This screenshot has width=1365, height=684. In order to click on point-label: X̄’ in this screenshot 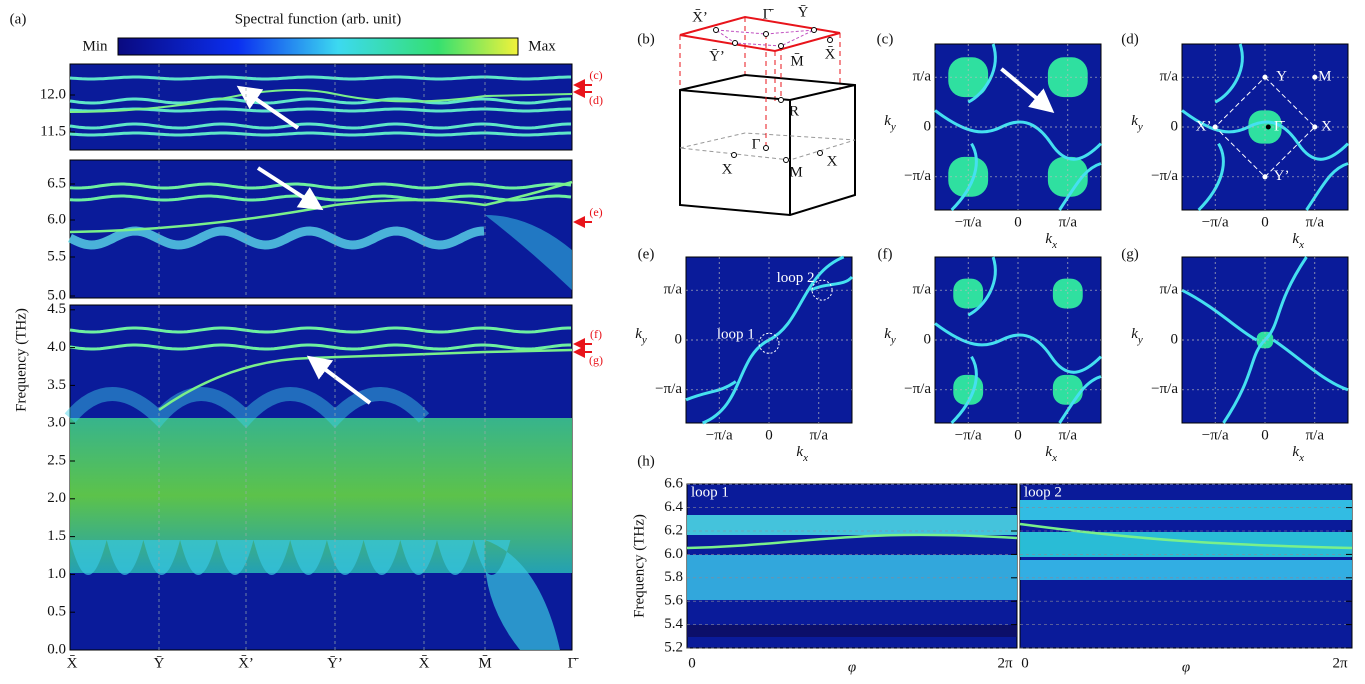, I will do `click(700, 17)`.